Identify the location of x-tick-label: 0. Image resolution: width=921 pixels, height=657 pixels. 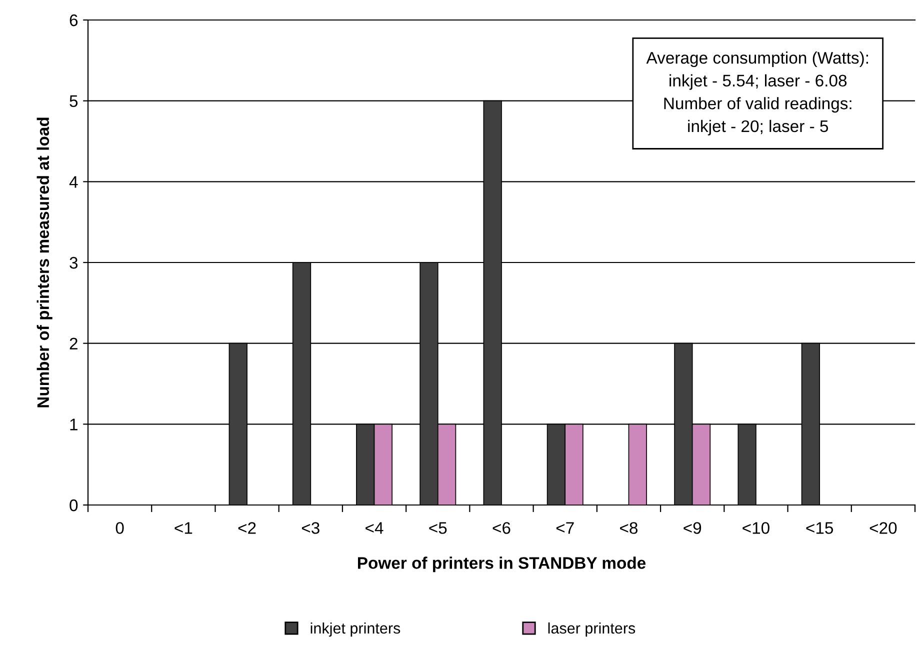
(120, 528).